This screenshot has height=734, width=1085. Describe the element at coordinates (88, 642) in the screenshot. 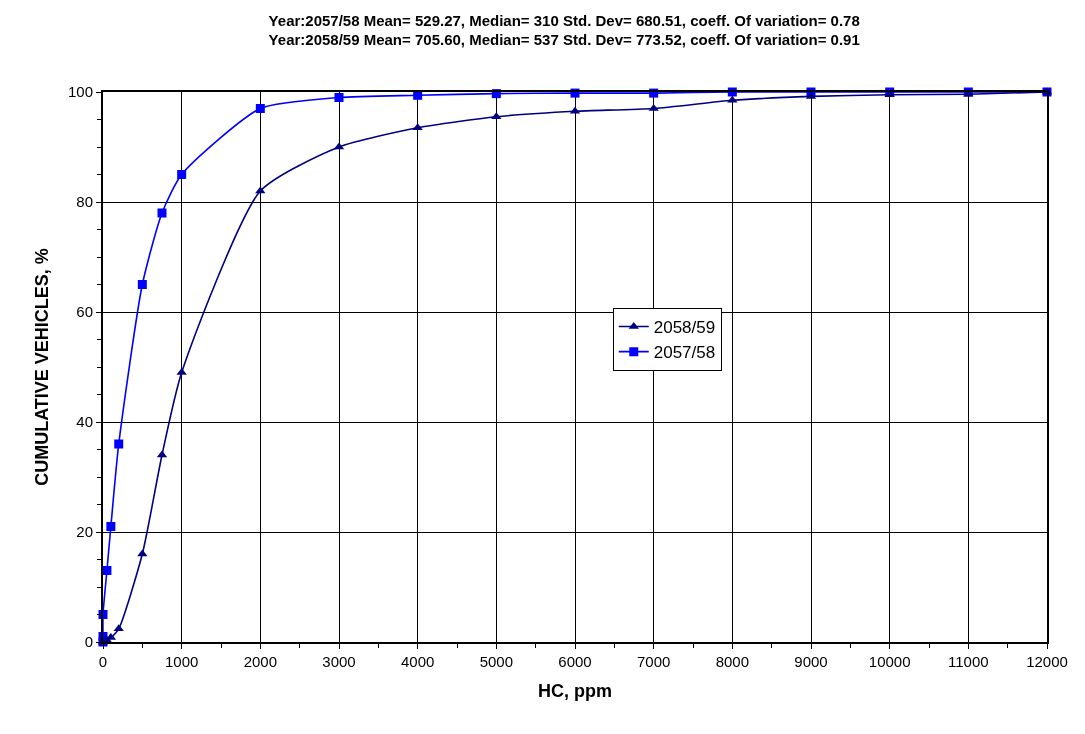

I see `y-tick-label: 0` at that location.